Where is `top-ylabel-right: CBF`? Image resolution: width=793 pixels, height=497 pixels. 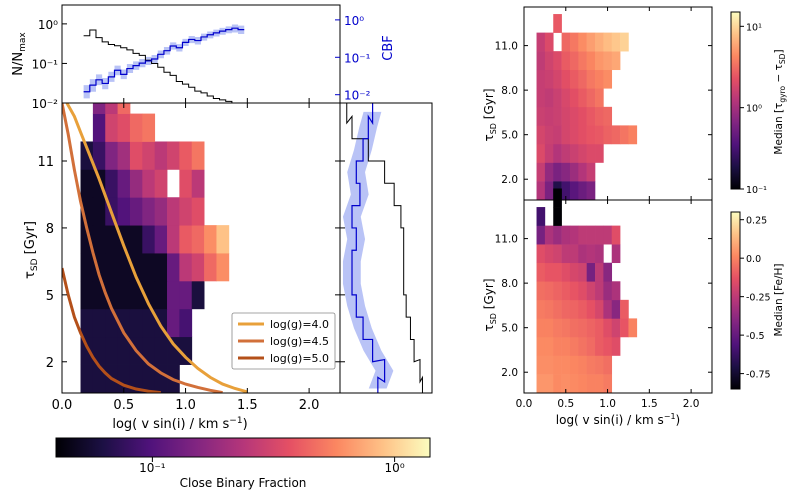
top-ylabel-right: CBF is located at coordinates (388, 47).